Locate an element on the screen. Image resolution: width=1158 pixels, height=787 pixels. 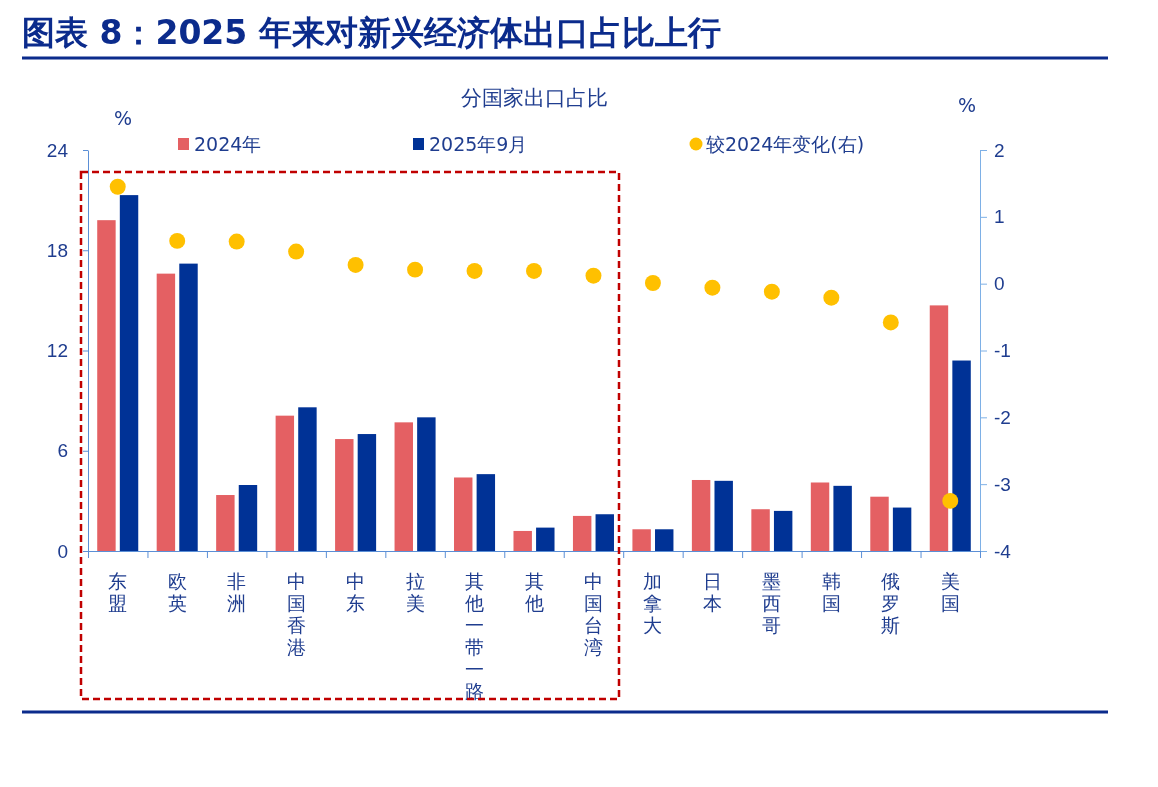
chart-title: 图表 8：2025 年来对新兴经济体出口占比上行 is located at coordinates (371, 32).